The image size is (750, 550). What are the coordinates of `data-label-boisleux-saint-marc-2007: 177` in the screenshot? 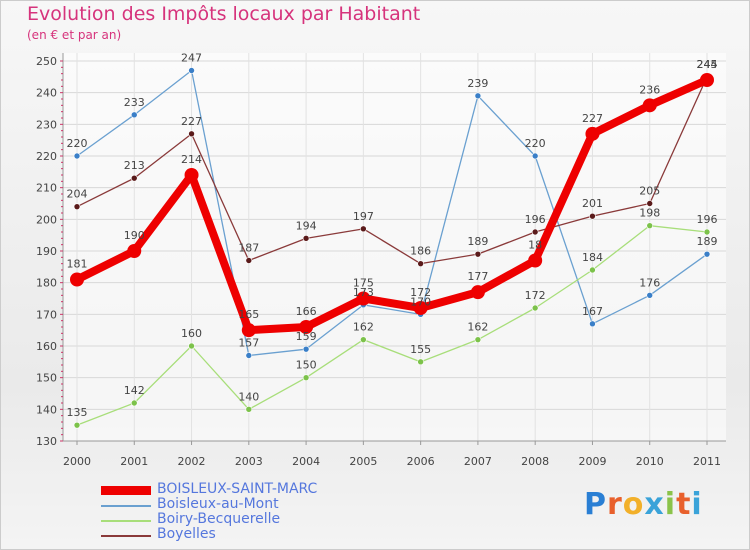 It's located at (477, 276).